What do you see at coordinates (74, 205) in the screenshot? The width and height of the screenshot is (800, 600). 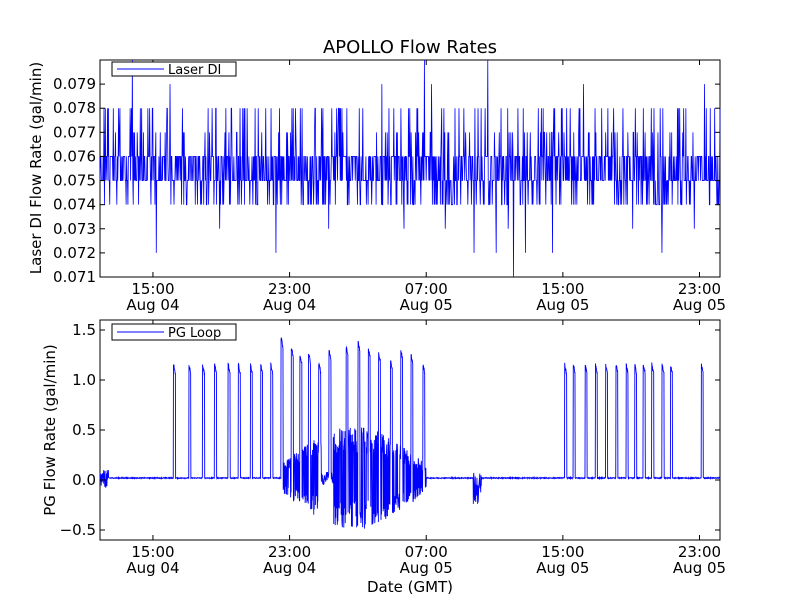 I see `laser-di-y-tick-label: 0.074` at bounding box center [74, 205].